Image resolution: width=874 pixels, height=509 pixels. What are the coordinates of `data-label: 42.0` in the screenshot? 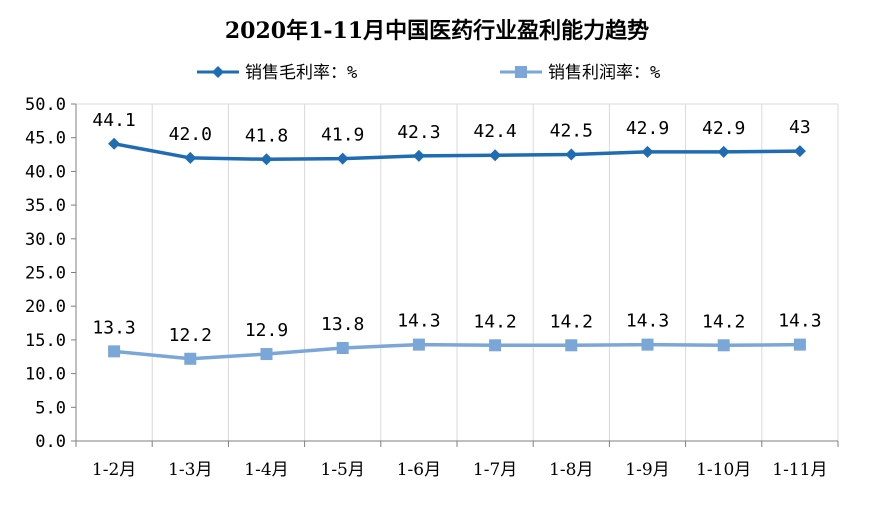 It's located at (190, 134).